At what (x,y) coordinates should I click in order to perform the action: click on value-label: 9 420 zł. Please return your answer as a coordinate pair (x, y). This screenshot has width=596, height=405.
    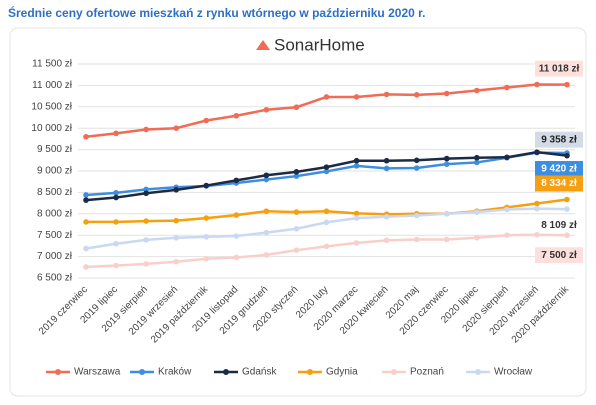
    Looking at the image, I should click on (559, 169).